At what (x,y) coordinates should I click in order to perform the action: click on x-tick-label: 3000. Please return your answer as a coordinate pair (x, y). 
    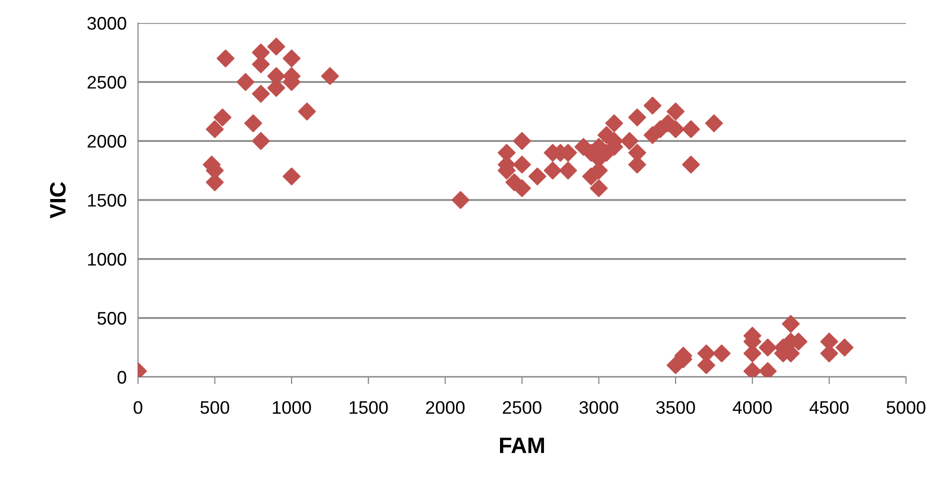
    Looking at the image, I should click on (598, 407).